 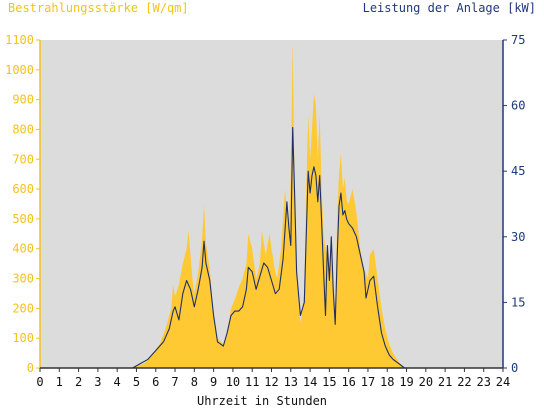 What do you see at coordinates (329, 382) in the screenshot?
I see `x-tick-label: 15` at bounding box center [329, 382].